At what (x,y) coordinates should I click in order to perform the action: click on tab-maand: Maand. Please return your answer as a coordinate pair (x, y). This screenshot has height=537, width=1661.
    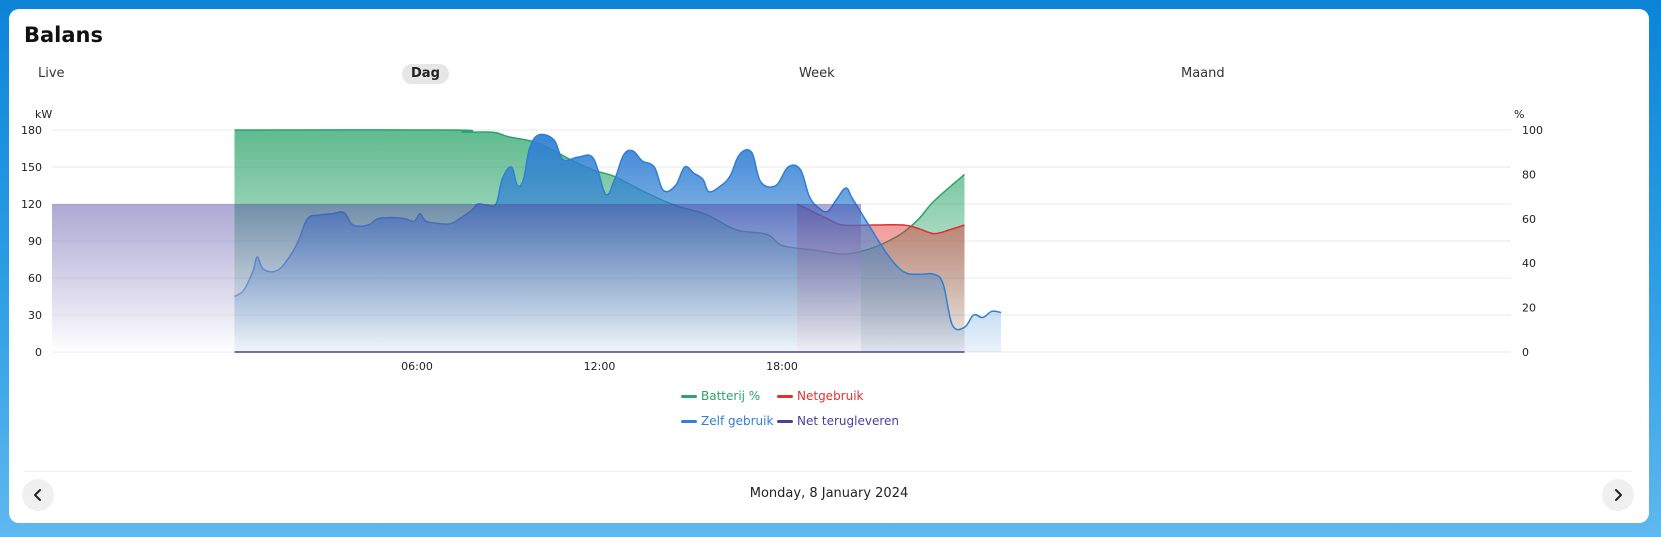
    Looking at the image, I should click on (1203, 73).